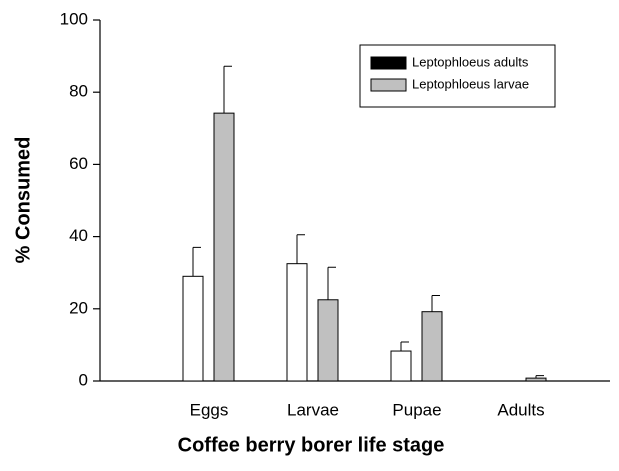  What do you see at coordinates (520, 409) in the screenshot?
I see `x-tick-label: Adults` at bounding box center [520, 409].